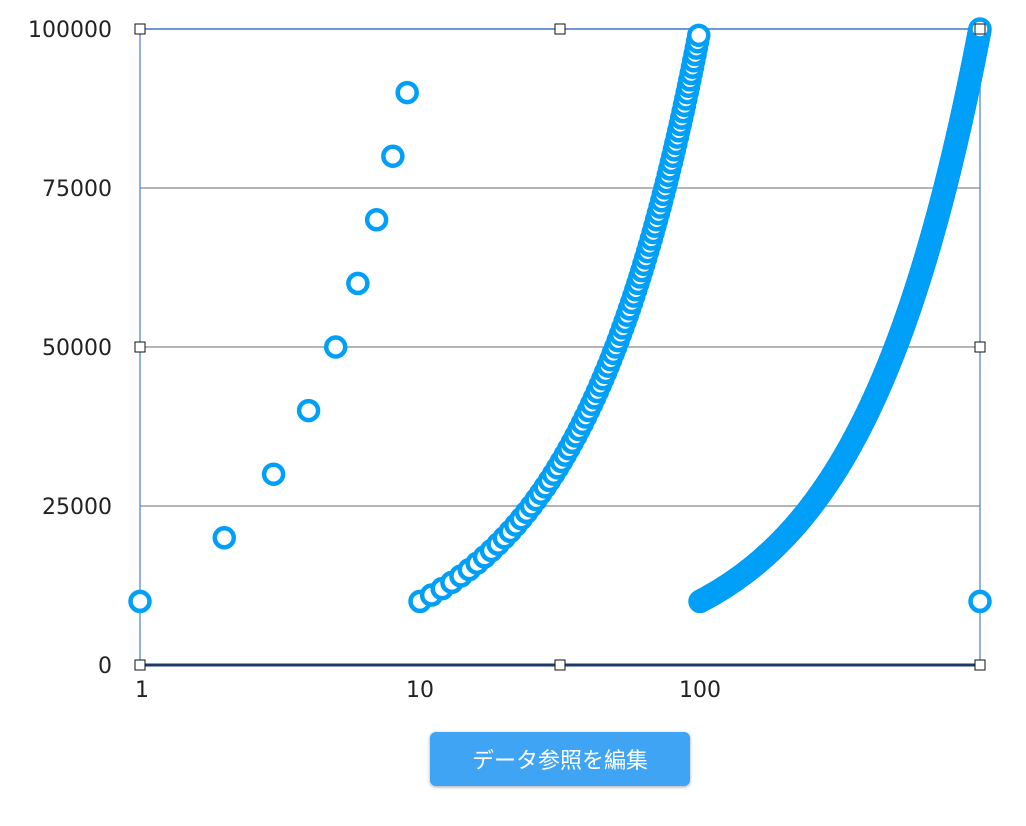  What do you see at coordinates (77, 189) in the screenshot?
I see `y-tick-label: 75000` at bounding box center [77, 189].